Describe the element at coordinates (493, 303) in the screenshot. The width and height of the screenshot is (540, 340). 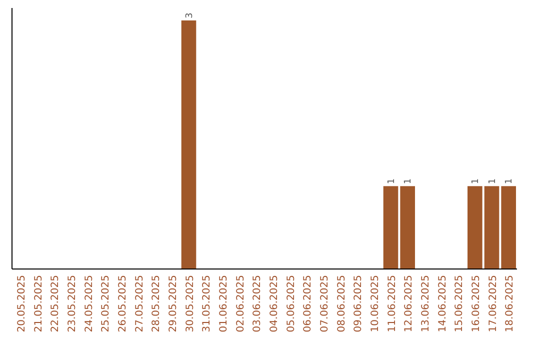
I see `x-tick-label: 17.06.2025` at that location.